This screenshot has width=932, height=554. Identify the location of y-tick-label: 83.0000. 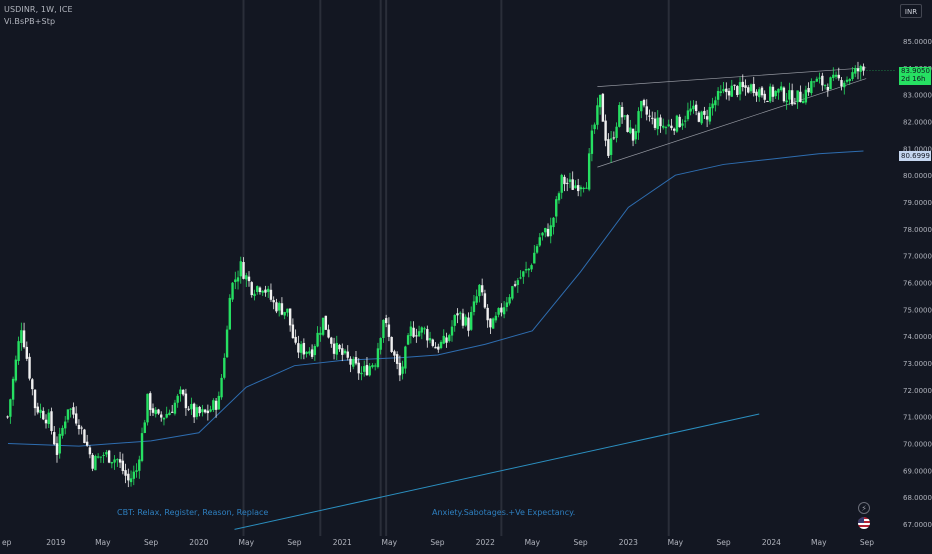
(917, 96).